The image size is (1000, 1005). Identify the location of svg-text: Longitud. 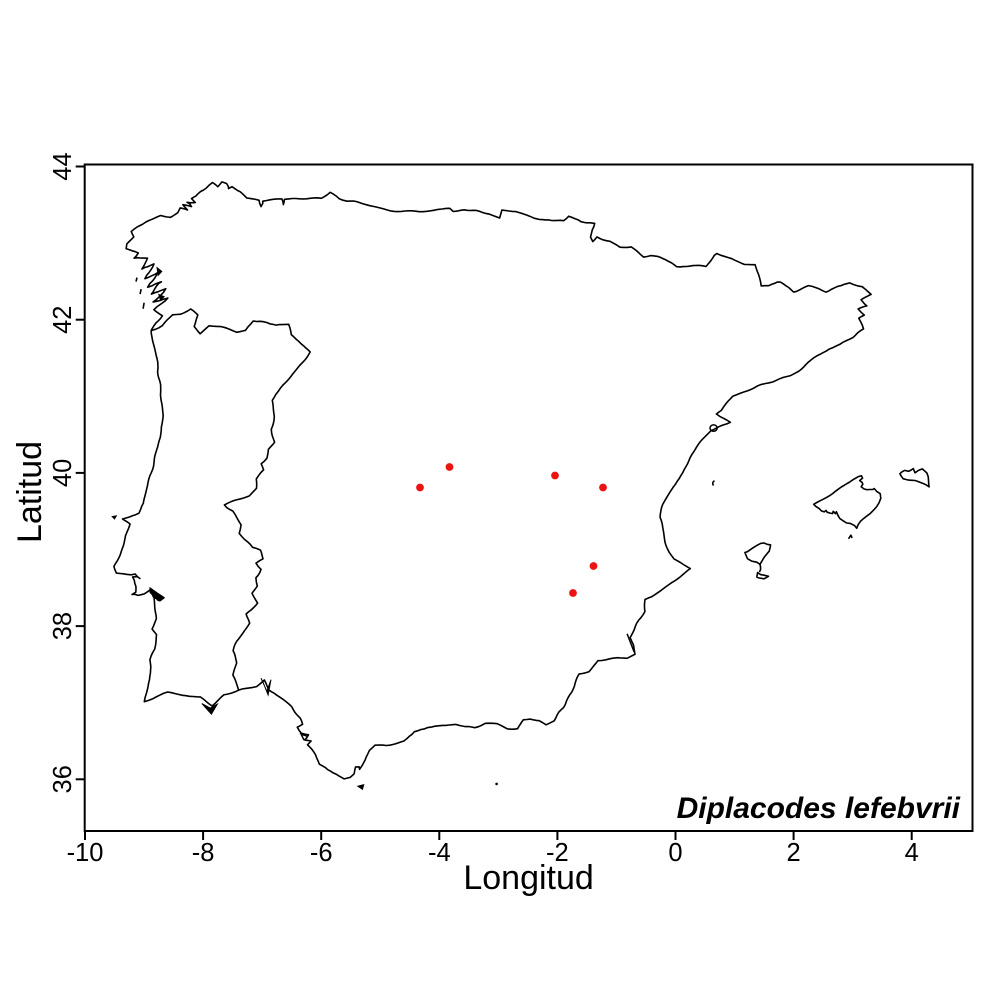
(528, 878).